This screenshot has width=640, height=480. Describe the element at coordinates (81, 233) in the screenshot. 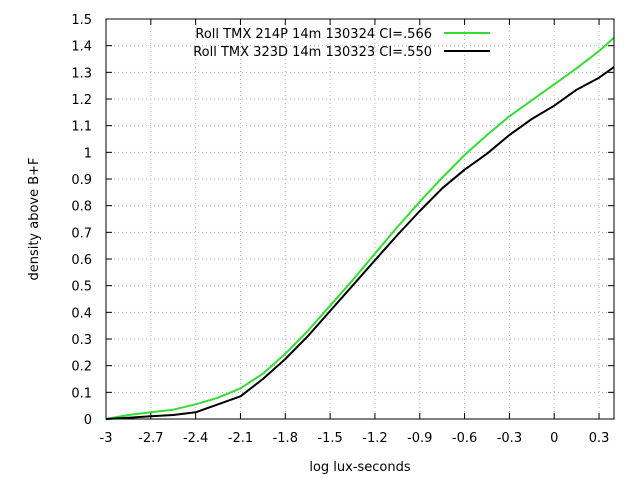

I see `y-tick-label: 0.7` at that location.